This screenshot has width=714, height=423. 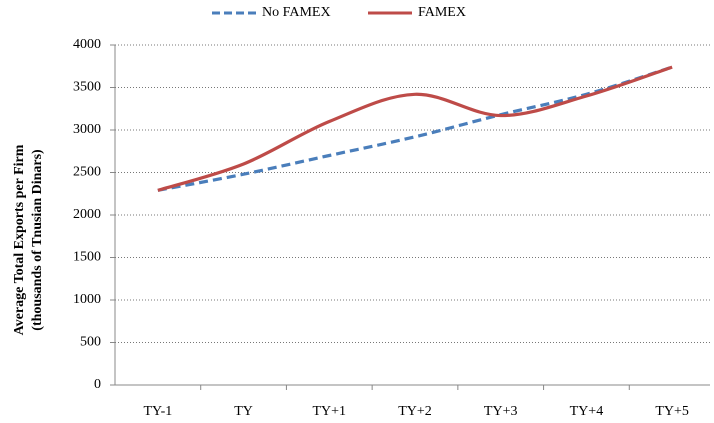 I want to click on y-tick-label: 0, so click(x=97, y=384).